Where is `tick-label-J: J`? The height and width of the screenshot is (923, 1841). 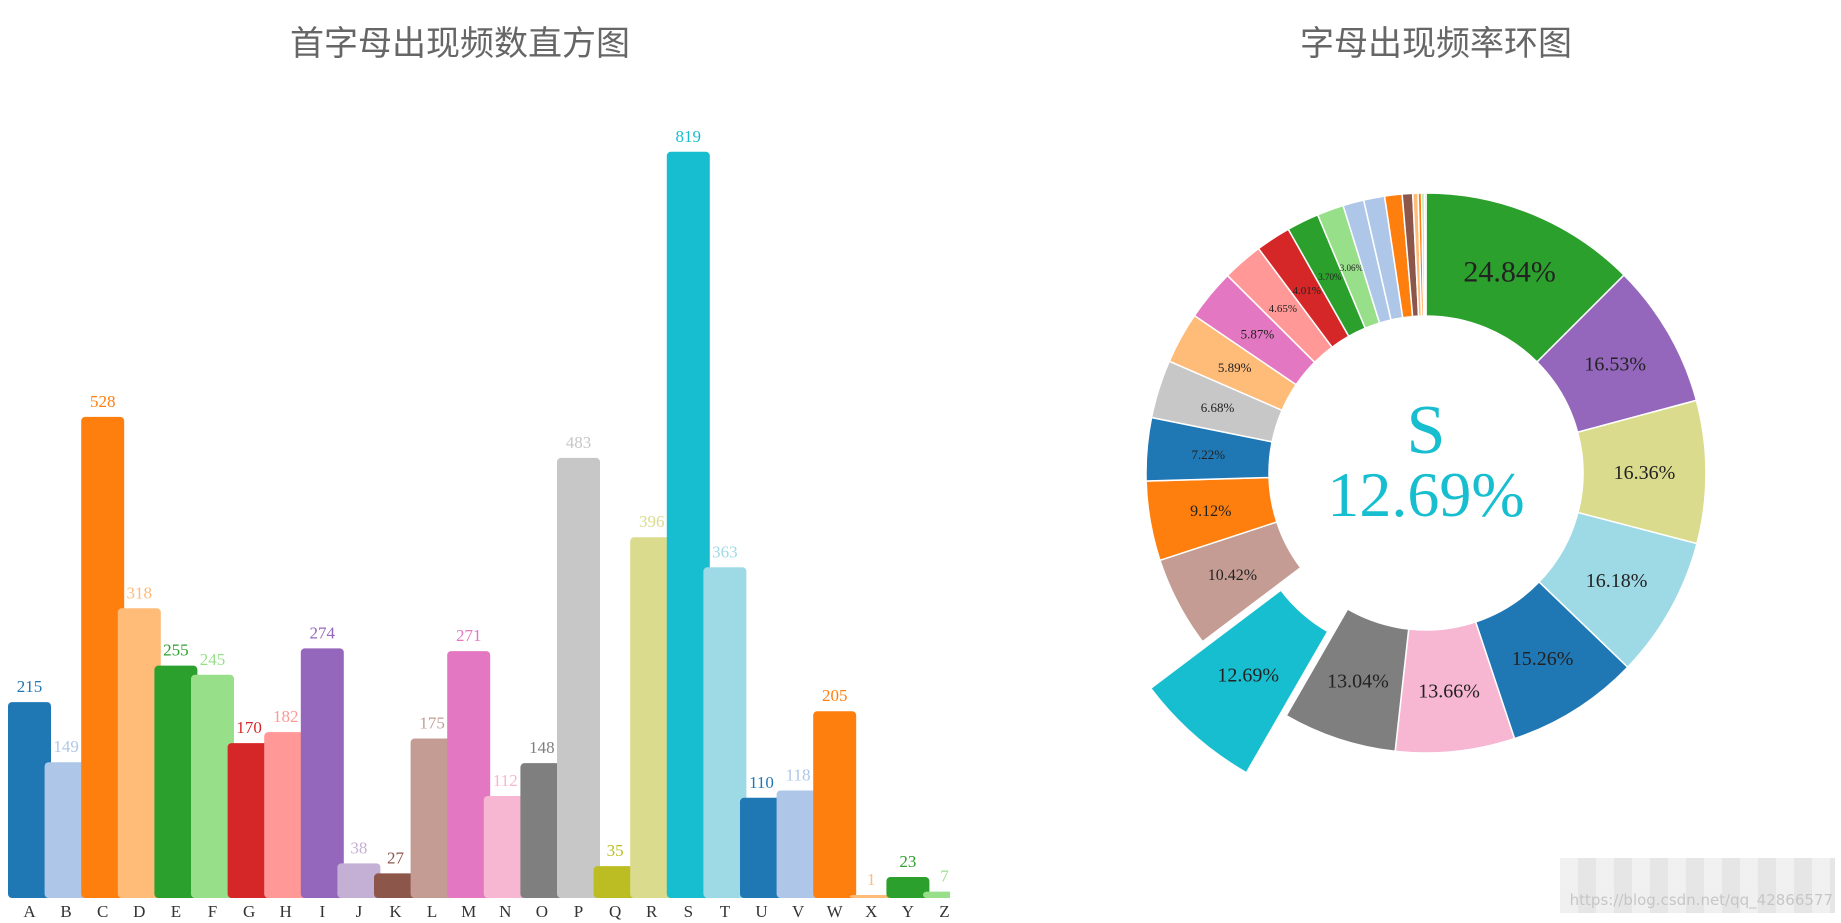 tick-label-J: J is located at coordinates (359, 911).